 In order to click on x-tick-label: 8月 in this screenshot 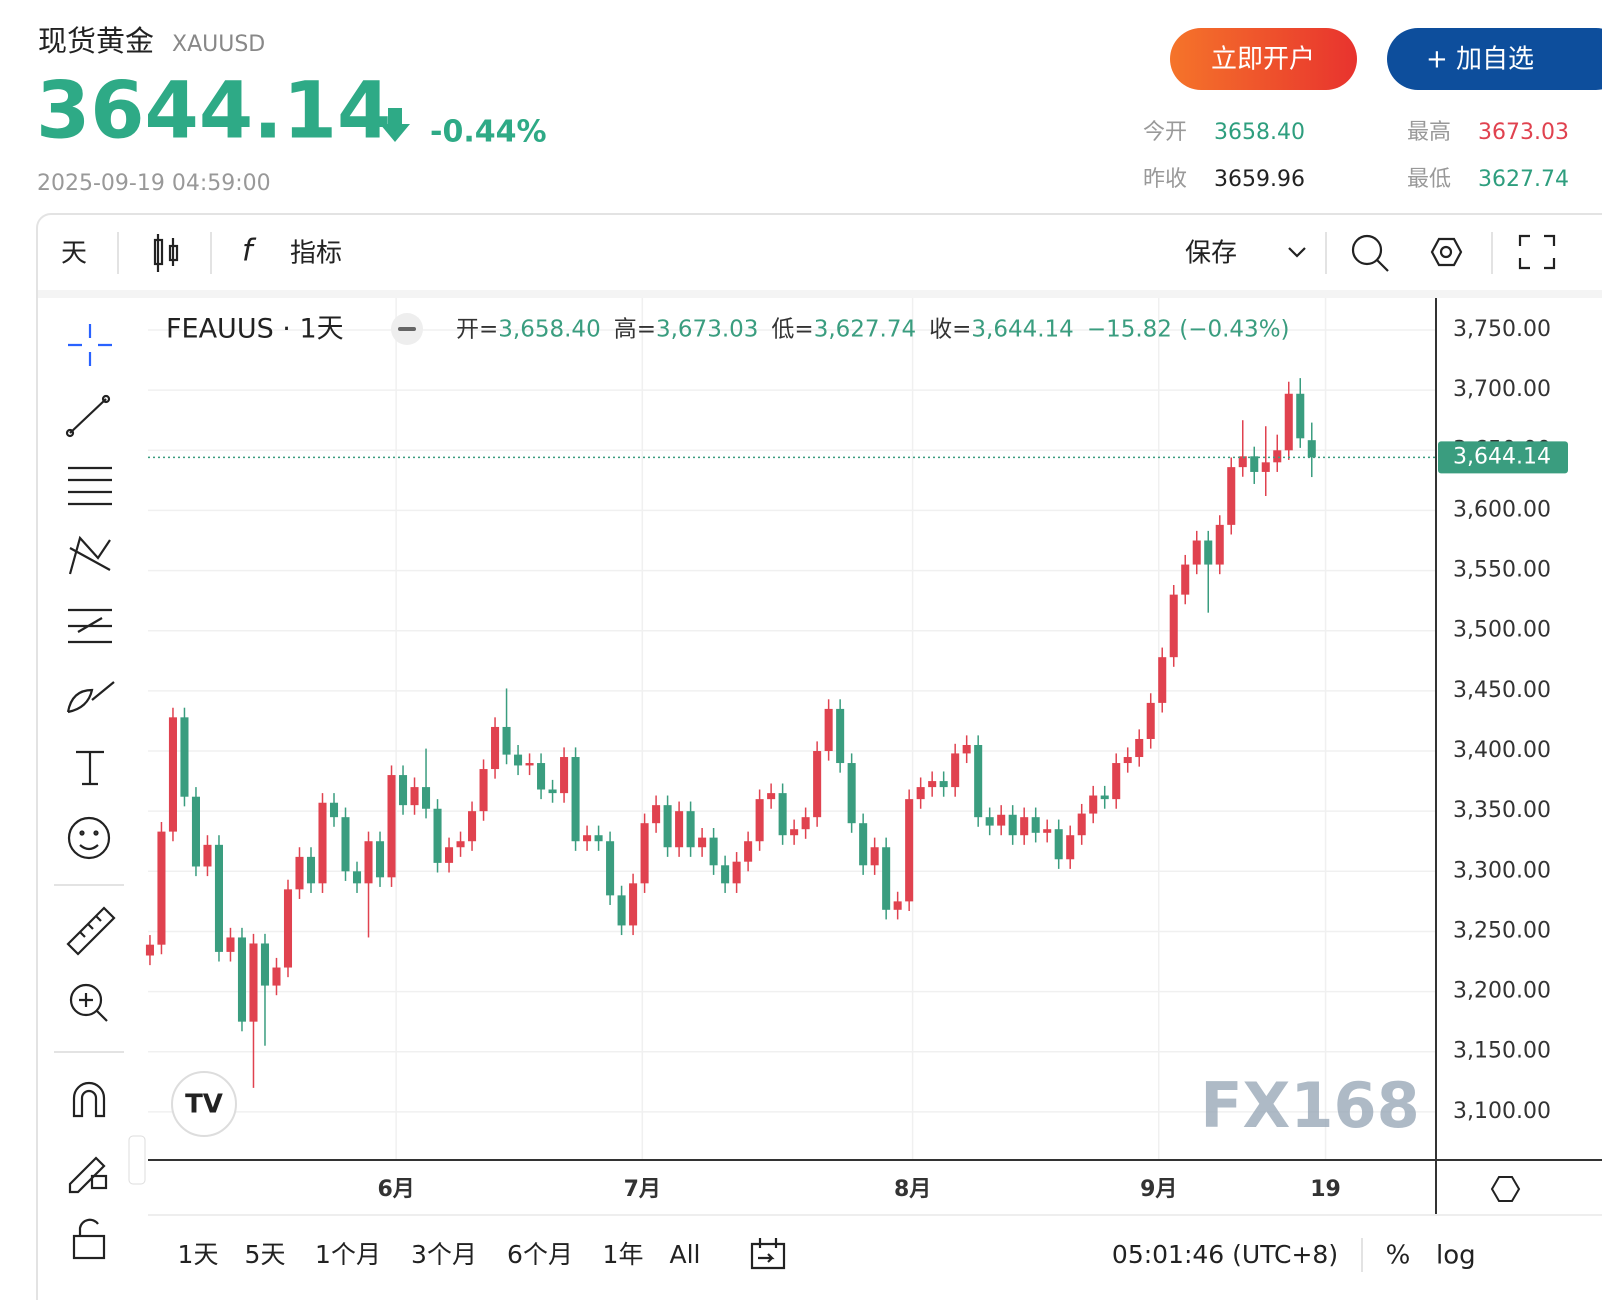, I will do `click(912, 1189)`.